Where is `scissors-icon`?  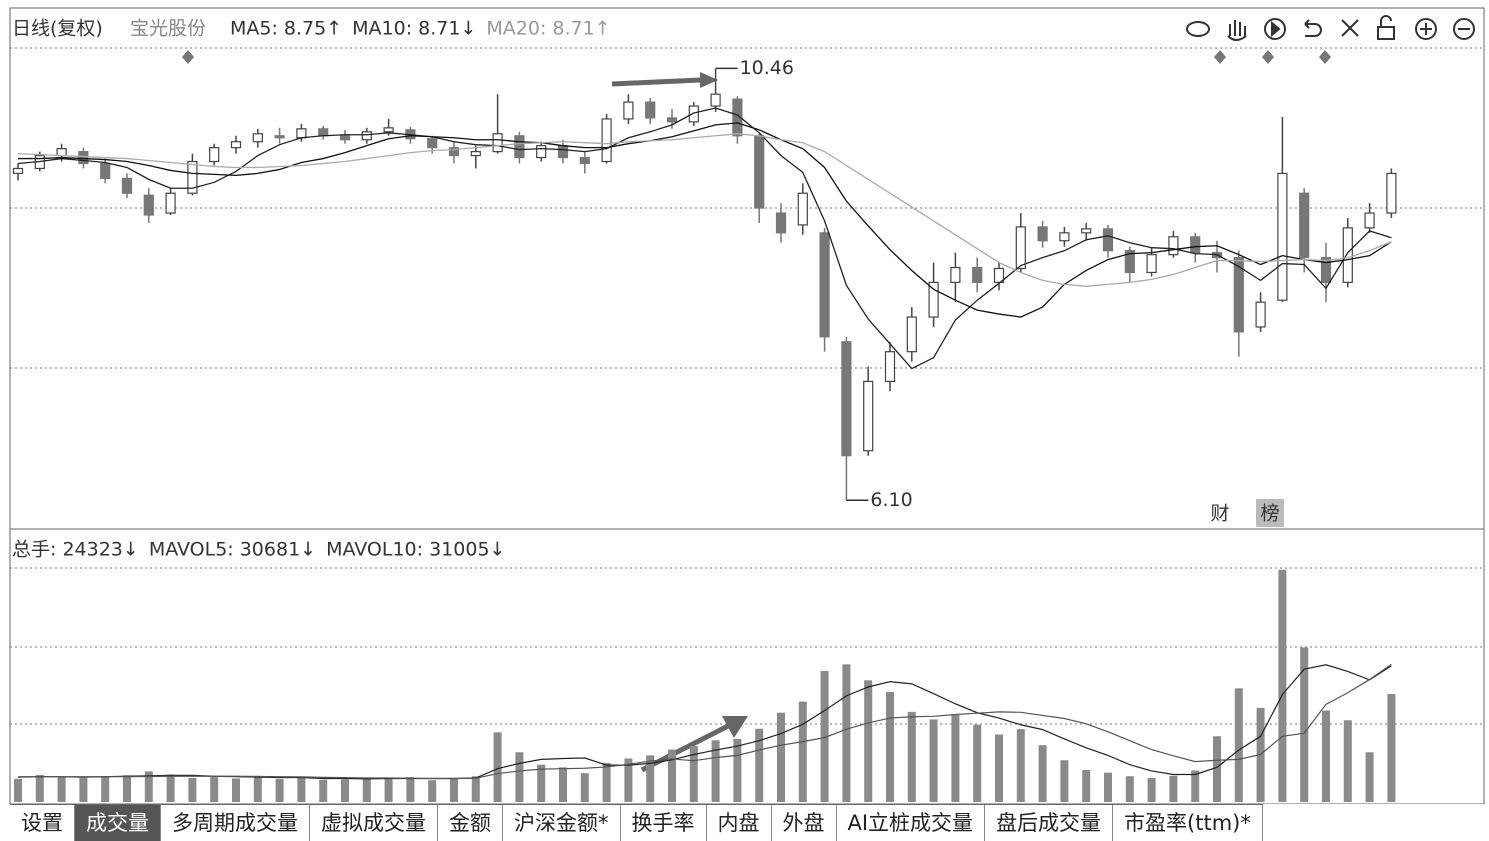 scissors-icon is located at coordinates (1350, 28).